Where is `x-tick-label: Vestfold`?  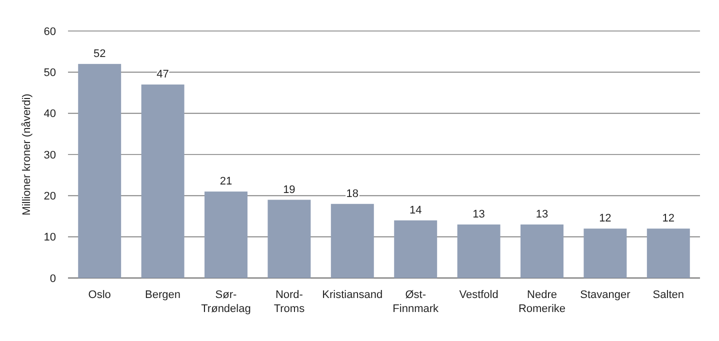 x-tick-label: Vestfold is located at coordinates (478, 295).